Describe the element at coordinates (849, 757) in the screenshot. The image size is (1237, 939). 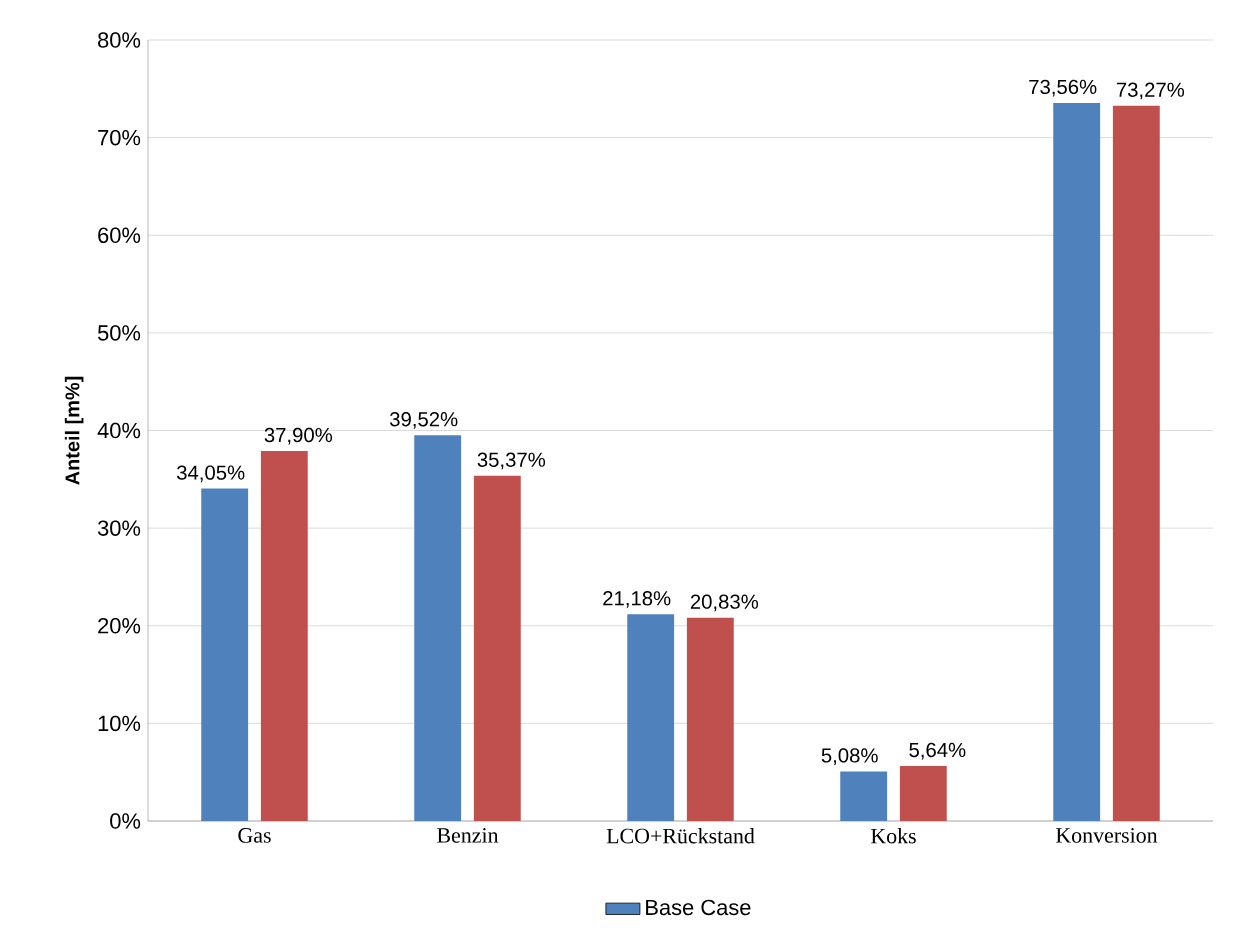
I see `data-label: 5,08%` at that location.